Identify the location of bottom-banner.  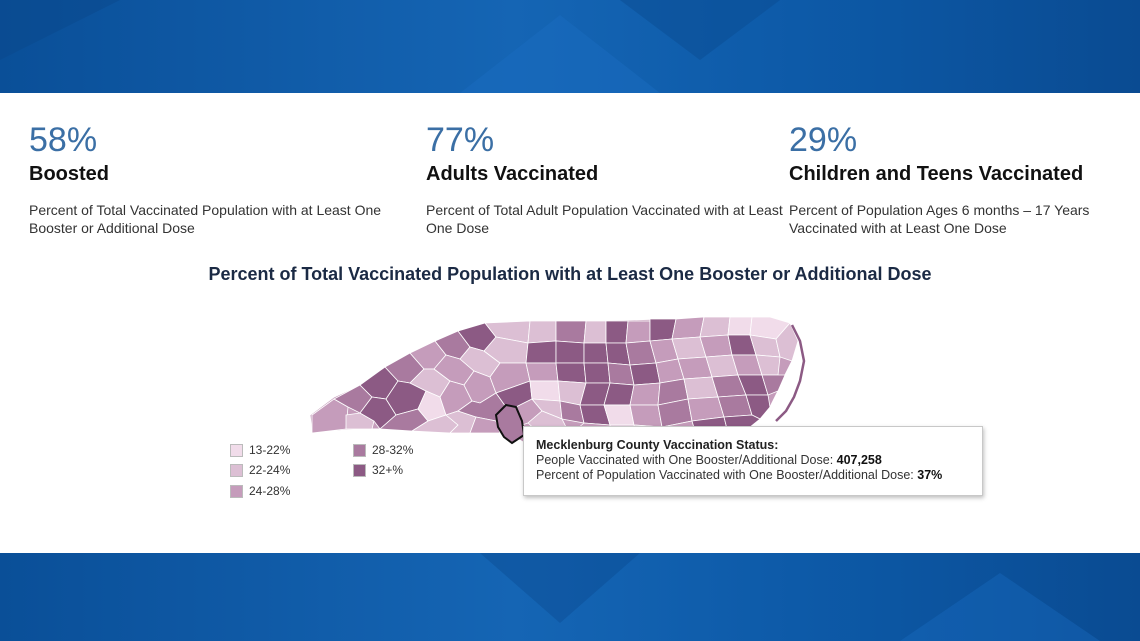
(570, 597).